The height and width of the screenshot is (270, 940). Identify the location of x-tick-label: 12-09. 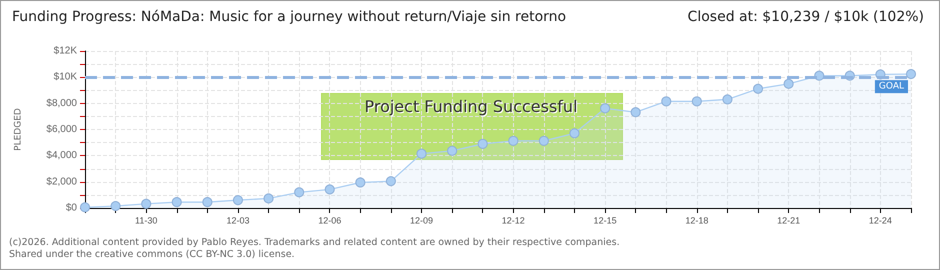
(422, 221).